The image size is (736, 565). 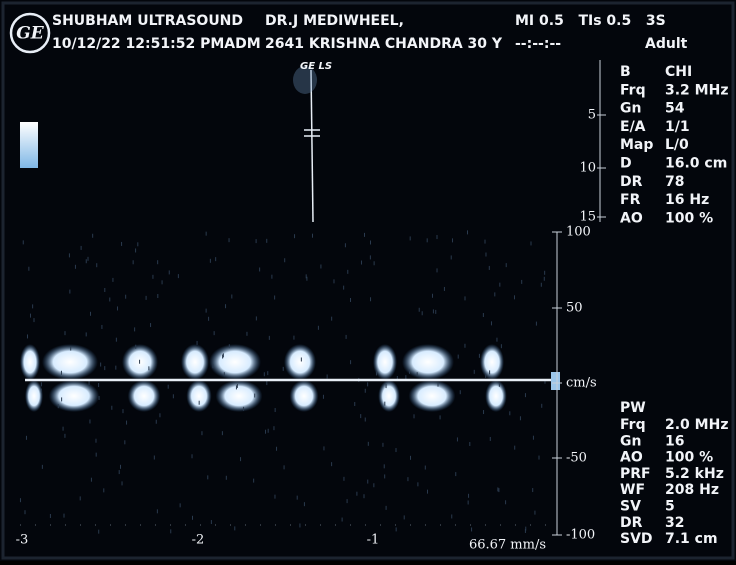 What do you see at coordinates (576, 458) in the screenshot?
I see `velocity-label: -50` at bounding box center [576, 458].